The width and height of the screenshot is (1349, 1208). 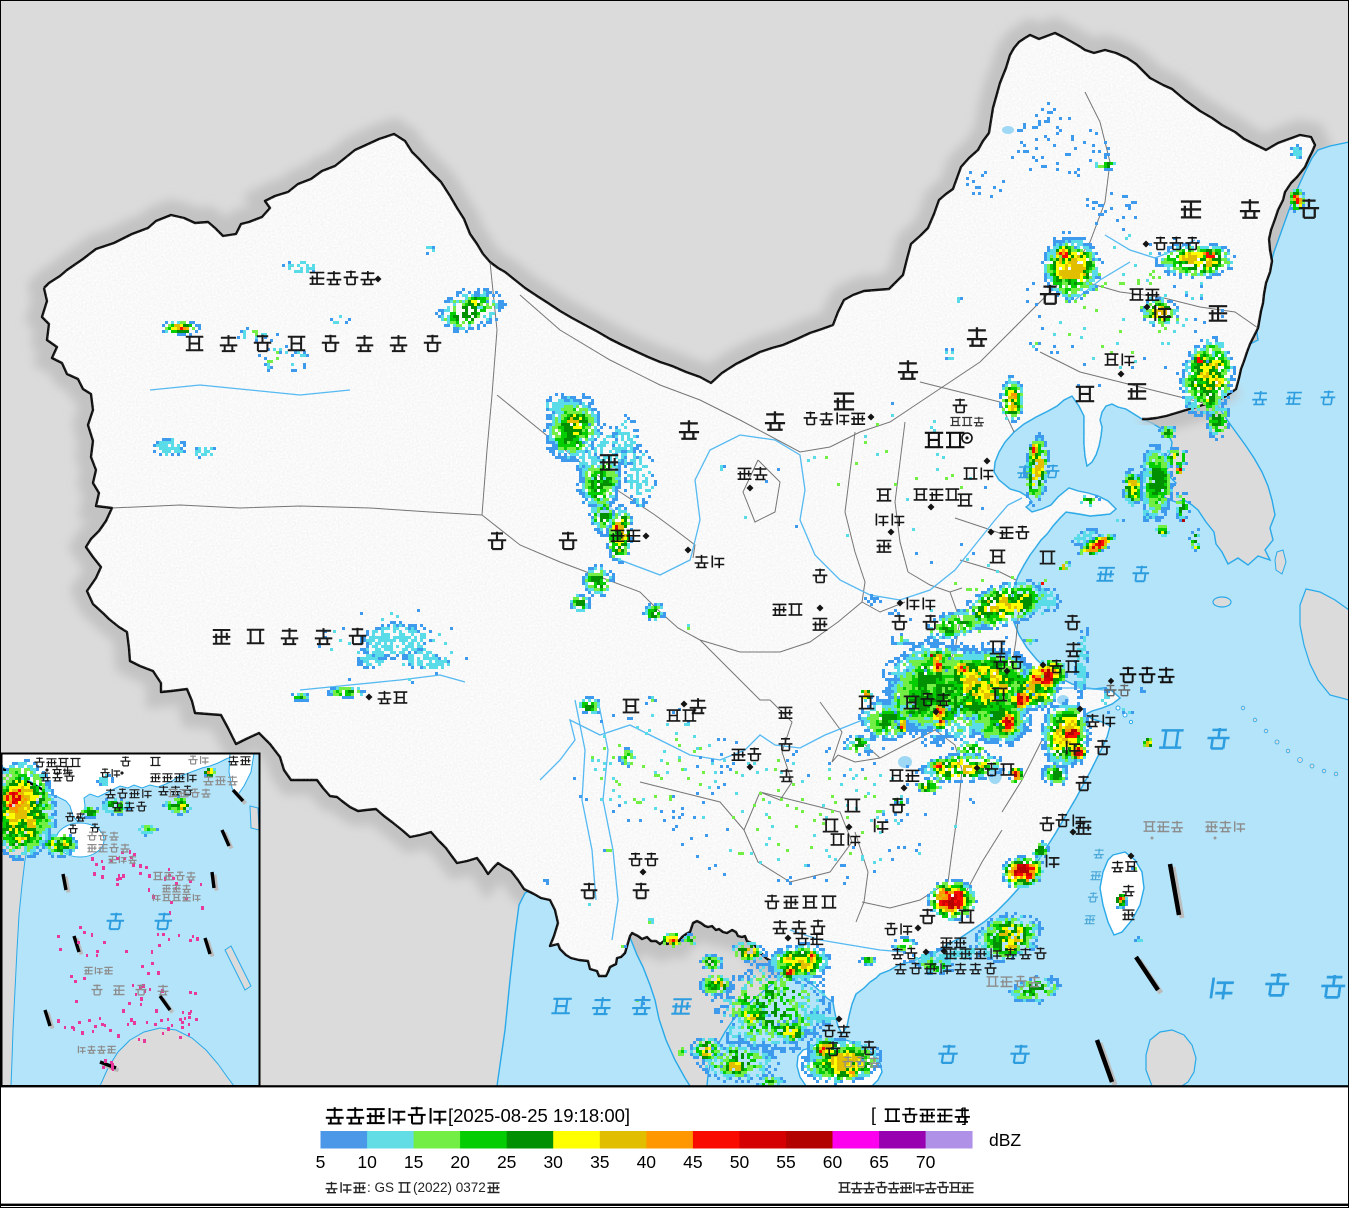 I want to click on svg-text: 5, so click(x=321, y=1162).